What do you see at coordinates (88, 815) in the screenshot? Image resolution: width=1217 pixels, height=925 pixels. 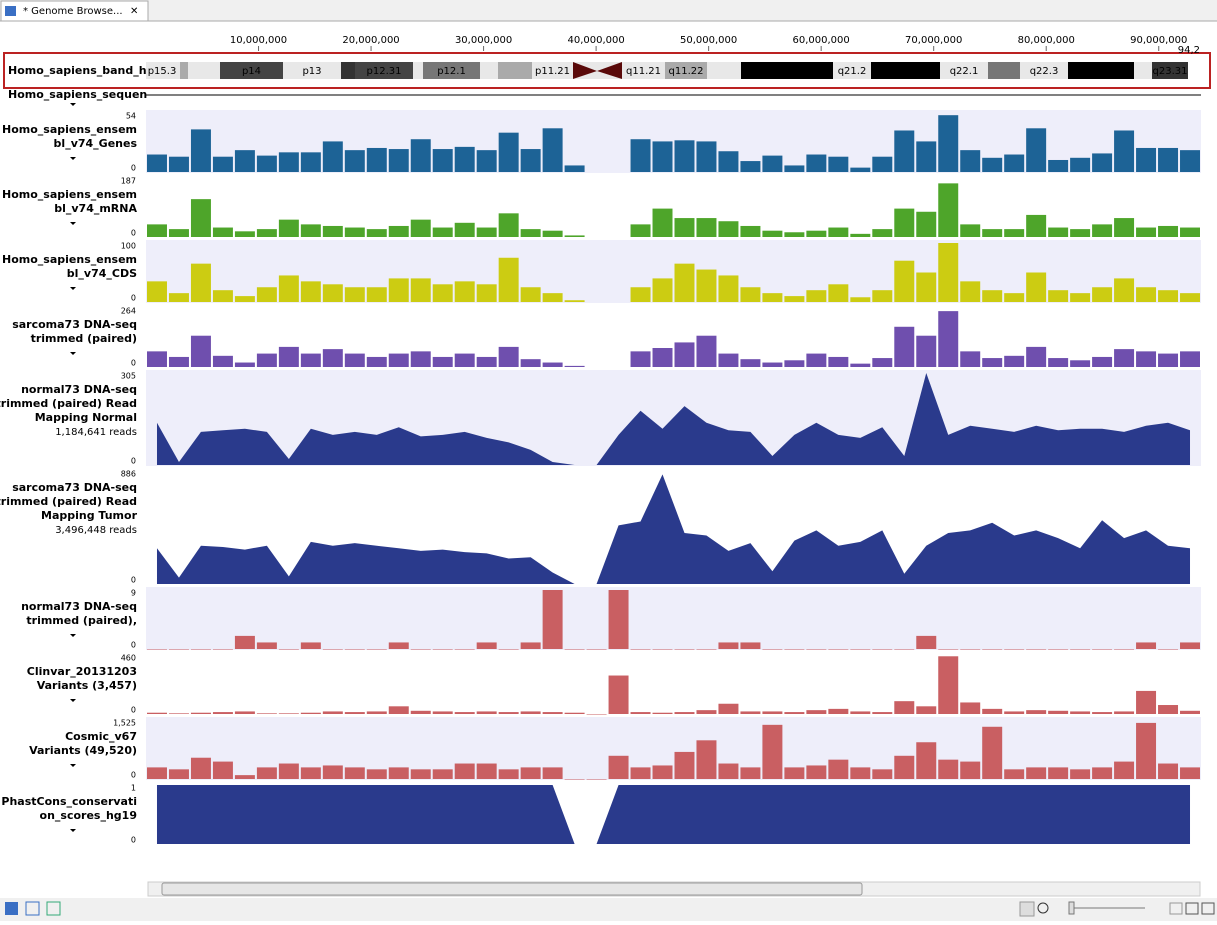 I see `track-label: on_scores_hg19` at bounding box center [88, 815].